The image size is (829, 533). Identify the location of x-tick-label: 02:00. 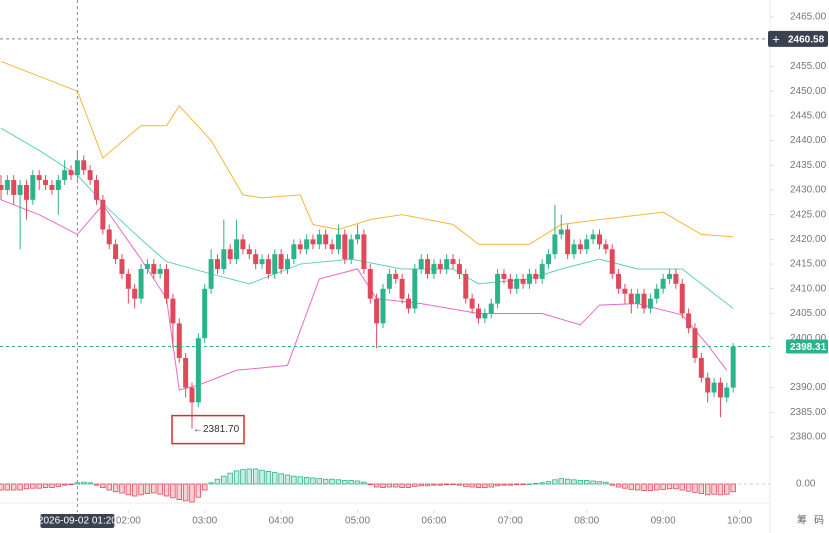
(128, 521).